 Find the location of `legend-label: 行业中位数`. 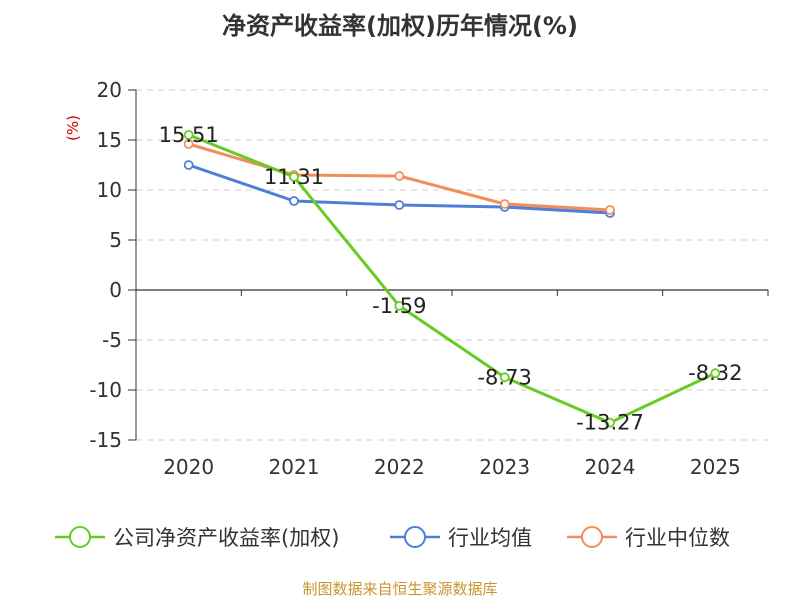

legend-label: 行业中位数 is located at coordinates (677, 538).